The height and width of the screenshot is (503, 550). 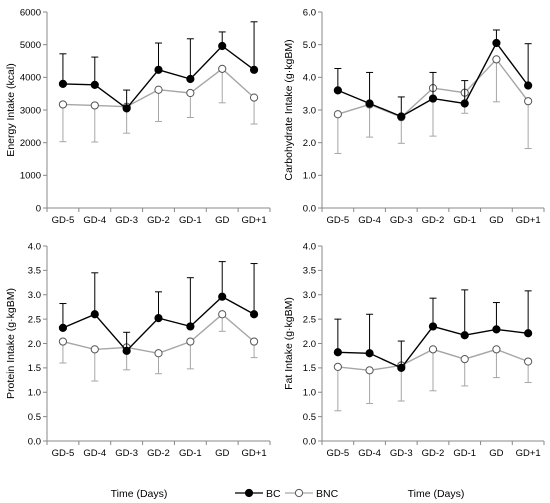 I want to click on y-axis-title: Protein Intake (g·kgBM), so click(x=11, y=343).